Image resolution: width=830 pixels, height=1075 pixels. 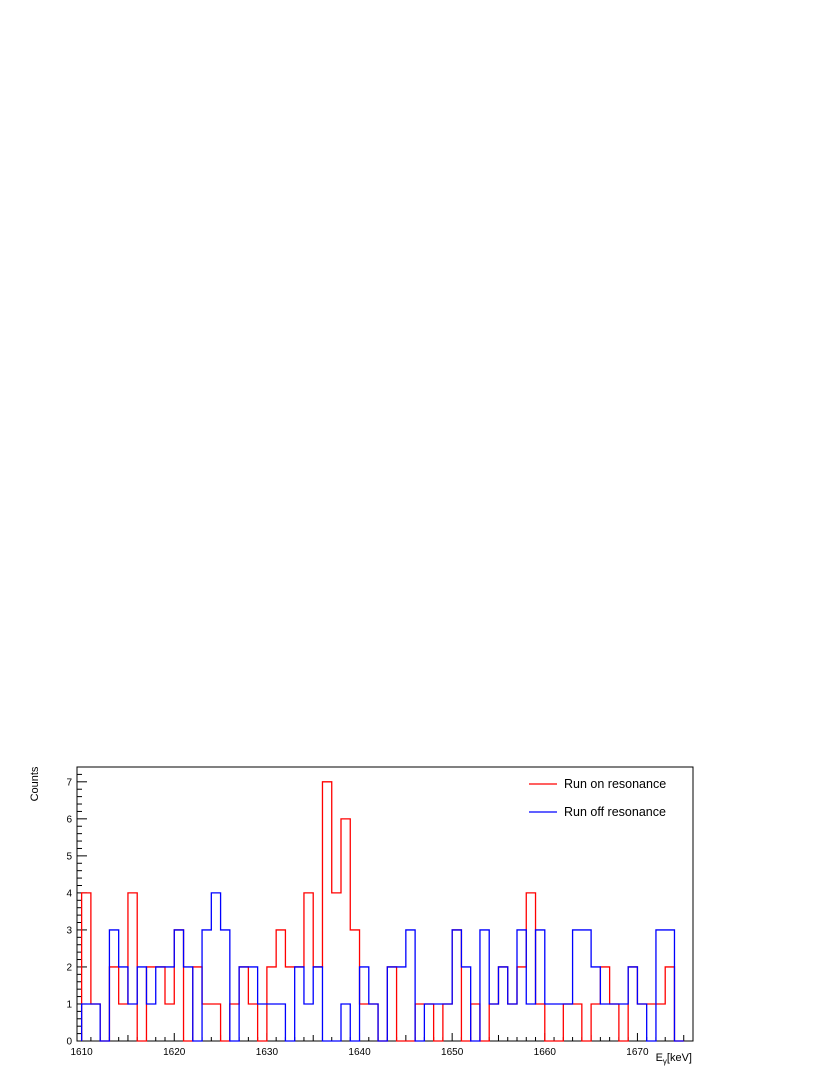 I want to click on y-tick-label: 5, so click(x=69, y=856).